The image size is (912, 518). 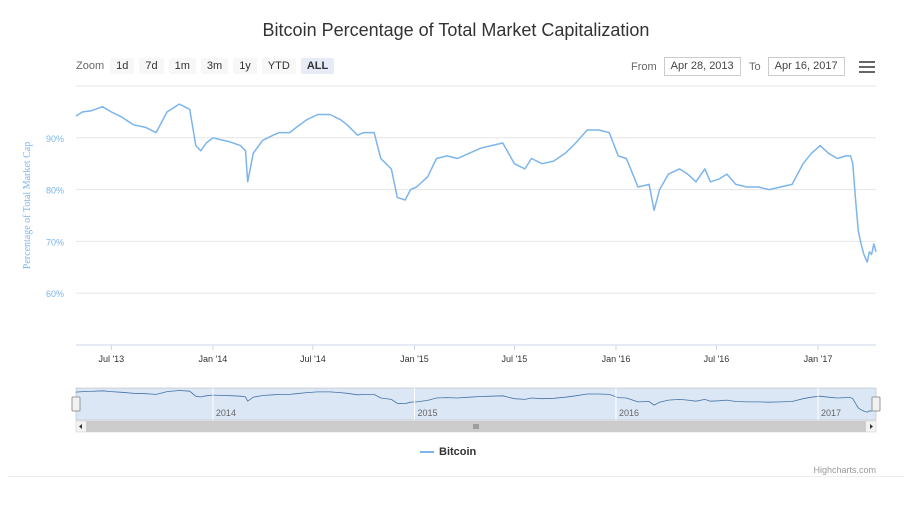 What do you see at coordinates (844, 470) in the screenshot?
I see `credits-link: Highcharts.com` at bounding box center [844, 470].